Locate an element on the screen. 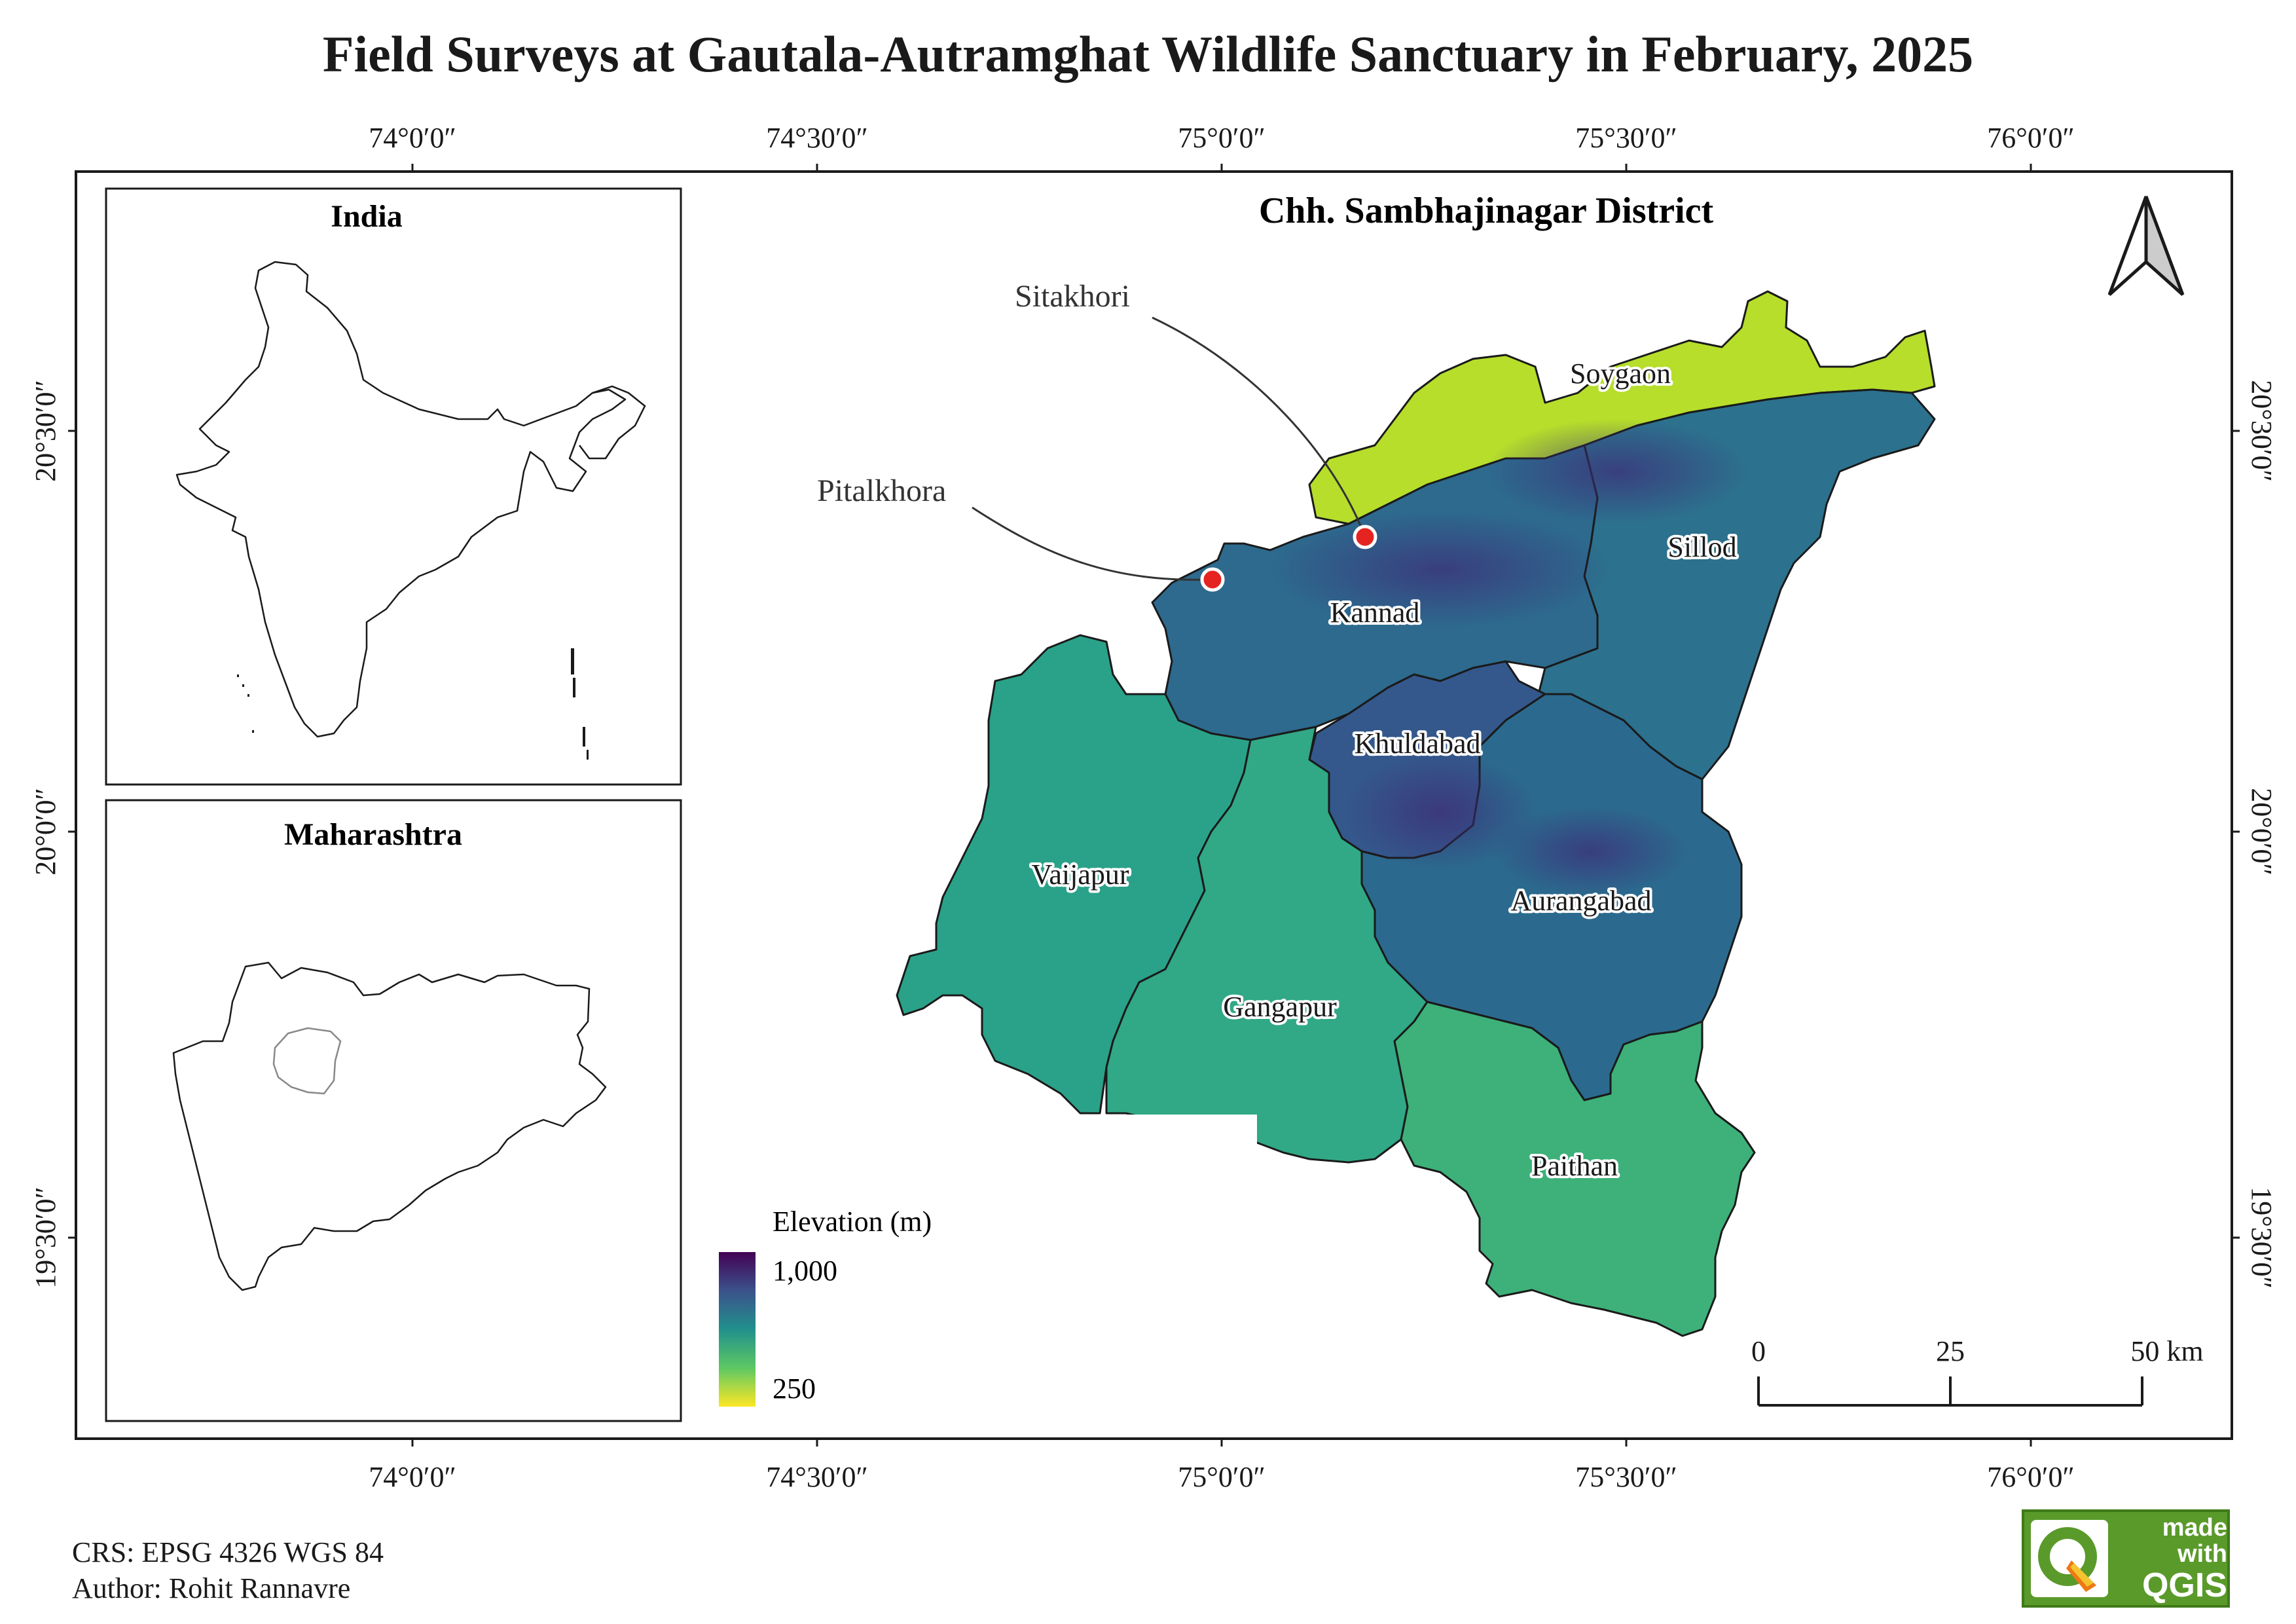  india-northeast is located at coordinates (612, 422).